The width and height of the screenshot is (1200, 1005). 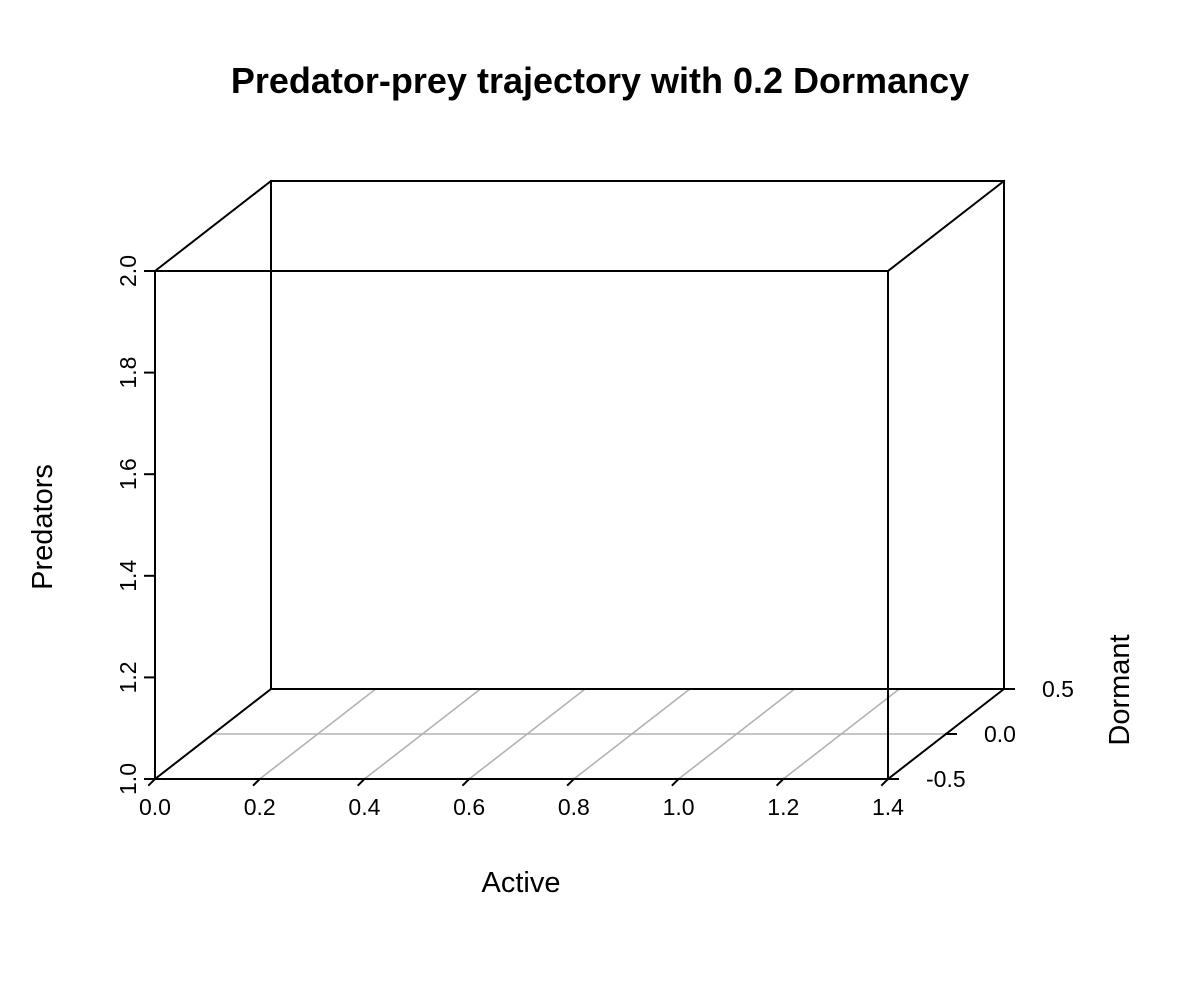 What do you see at coordinates (128, 779) in the screenshot?
I see `z-tick-label: 1.0` at bounding box center [128, 779].